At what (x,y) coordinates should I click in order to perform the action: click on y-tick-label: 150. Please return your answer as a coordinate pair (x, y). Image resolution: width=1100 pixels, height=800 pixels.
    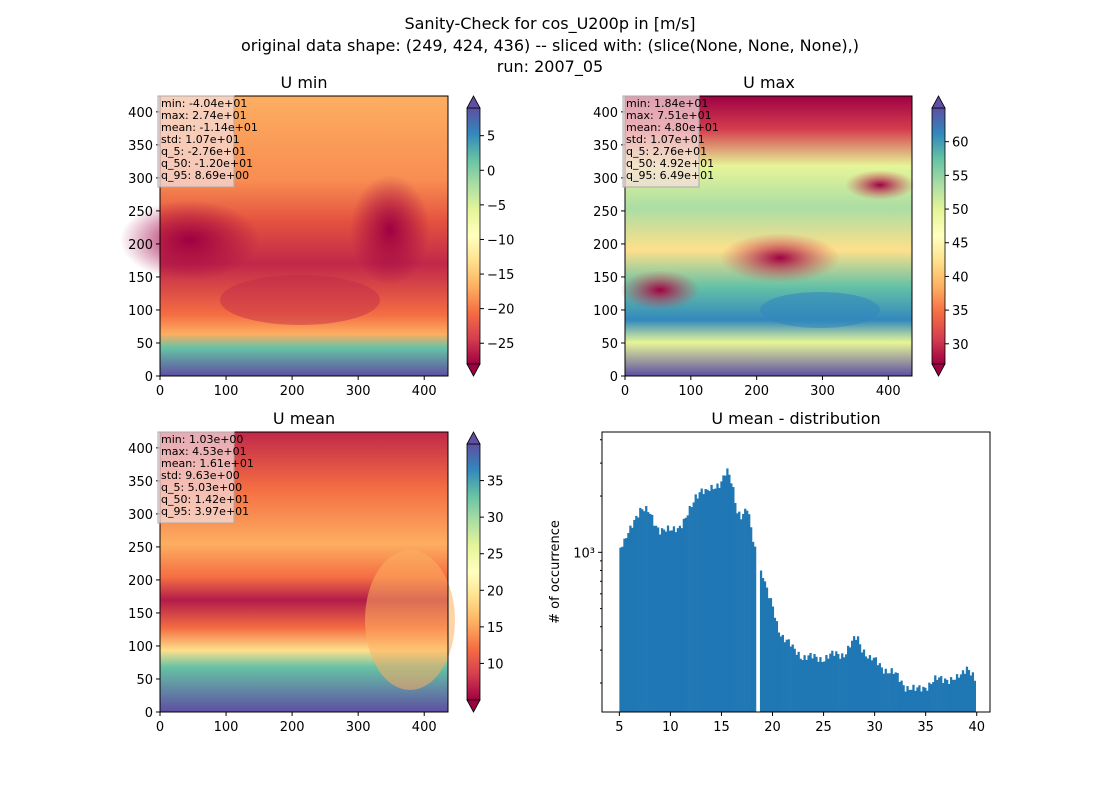
    Looking at the image, I should click on (140, 614).